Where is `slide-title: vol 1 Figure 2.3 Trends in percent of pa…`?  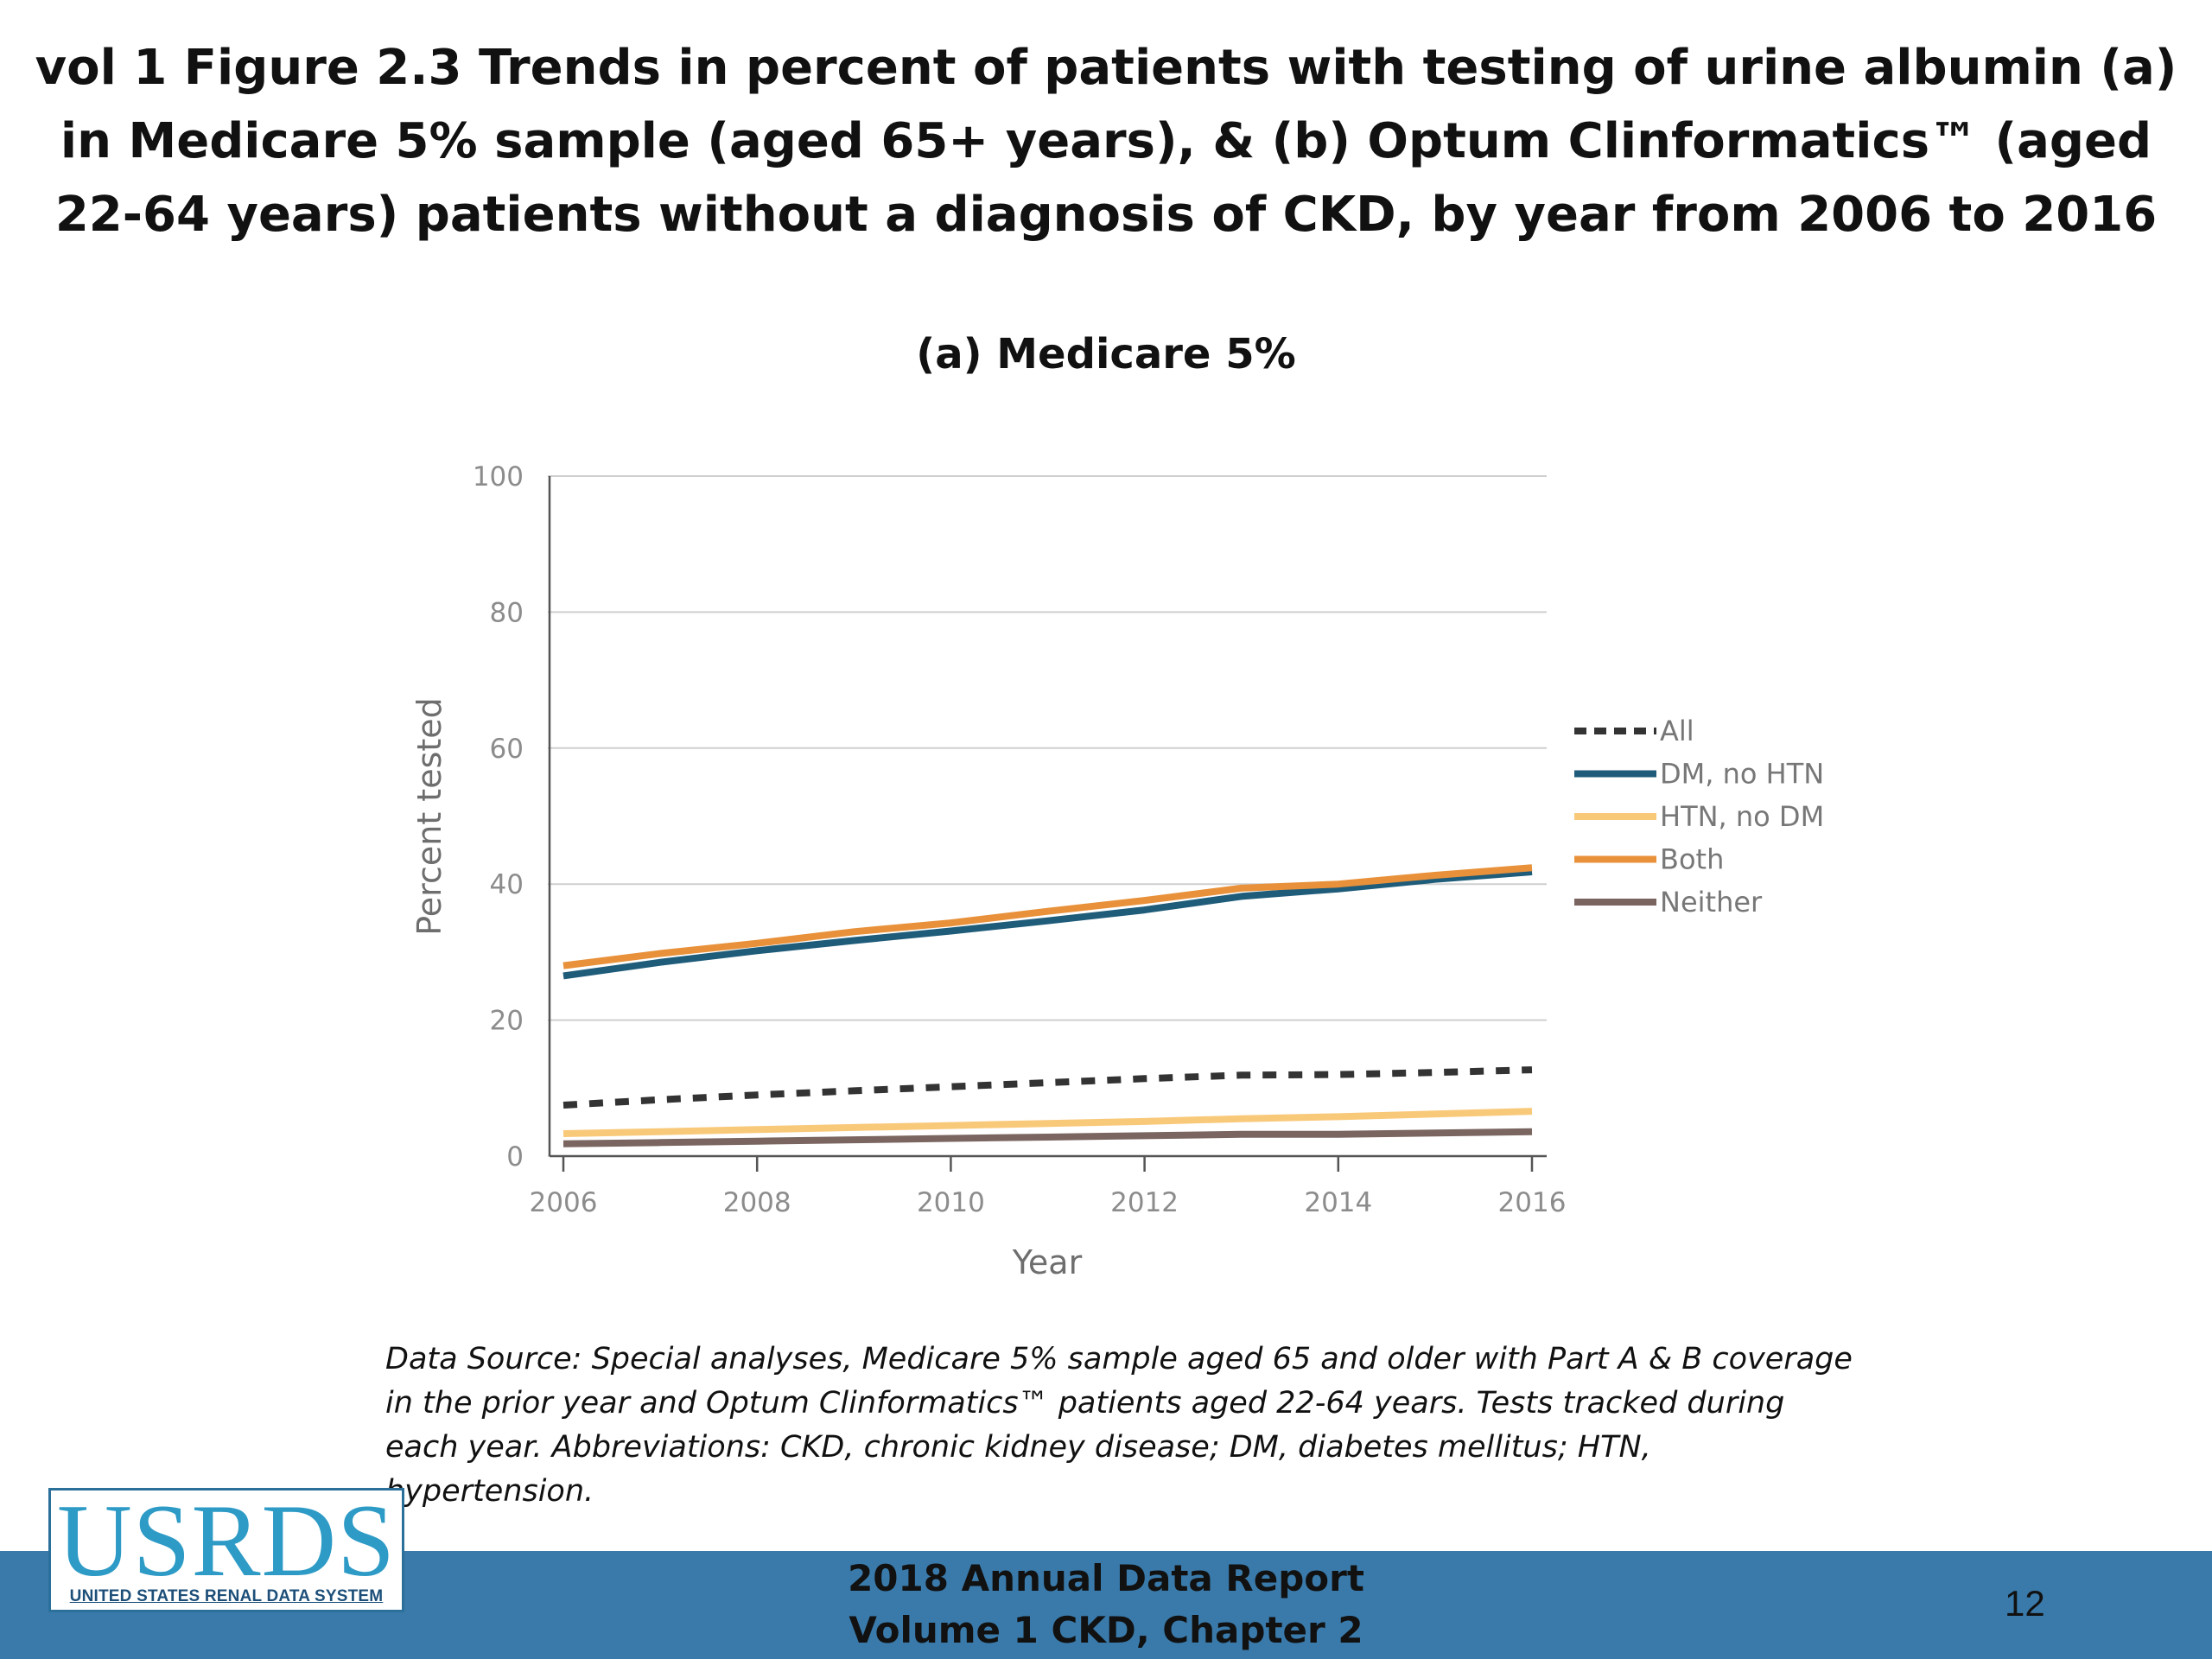
slide-title: vol 1 Figure 2.3 Trends in percent of pa… is located at coordinates (1106, 141).